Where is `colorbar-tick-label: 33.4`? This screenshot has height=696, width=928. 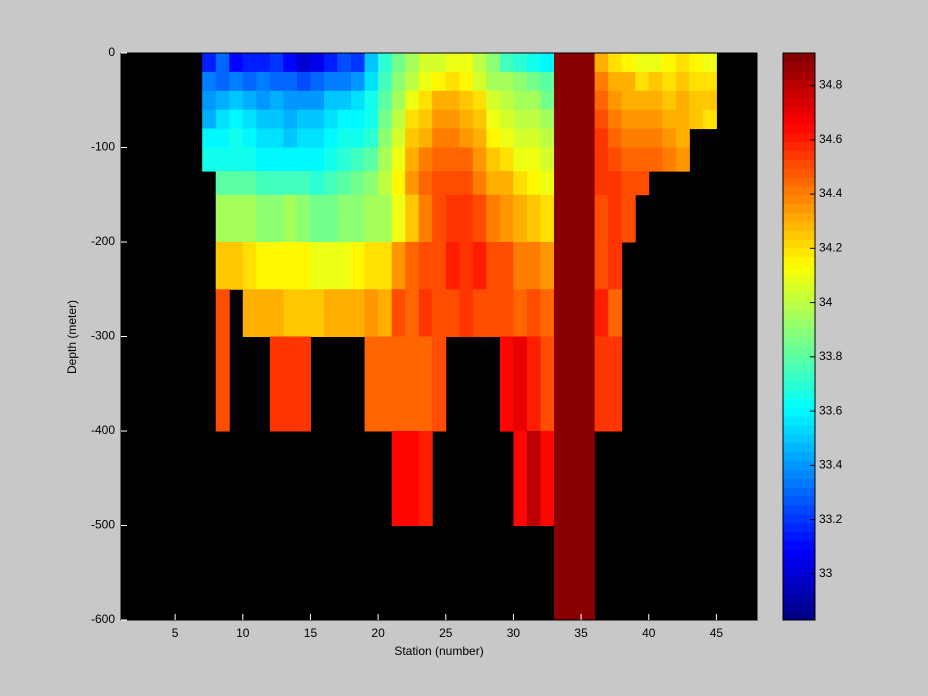
colorbar-tick-label: 33.4 is located at coordinates (831, 465).